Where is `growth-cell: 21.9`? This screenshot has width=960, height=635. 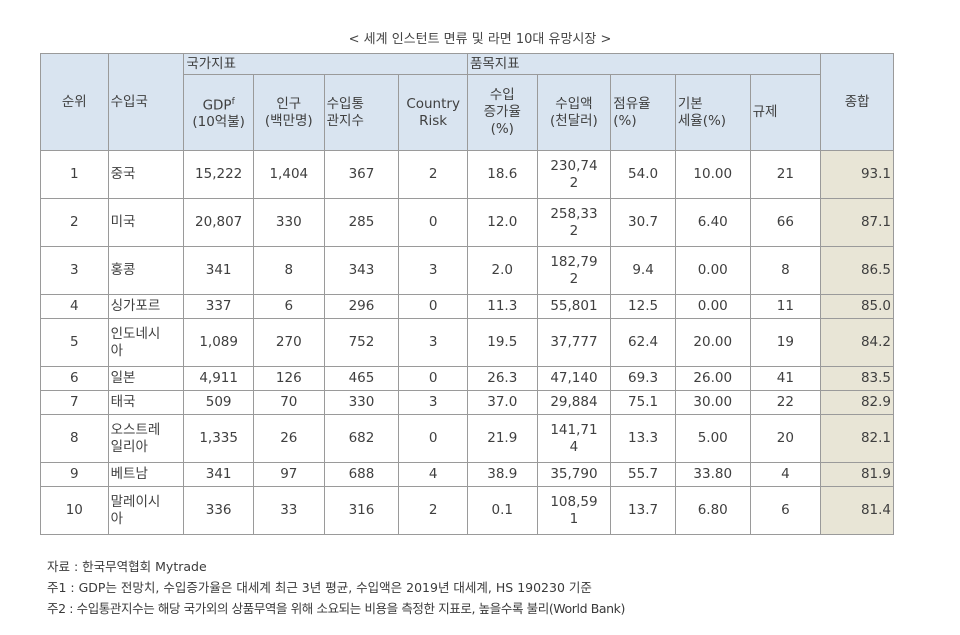 growth-cell: 21.9 is located at coordinates (502, 438).